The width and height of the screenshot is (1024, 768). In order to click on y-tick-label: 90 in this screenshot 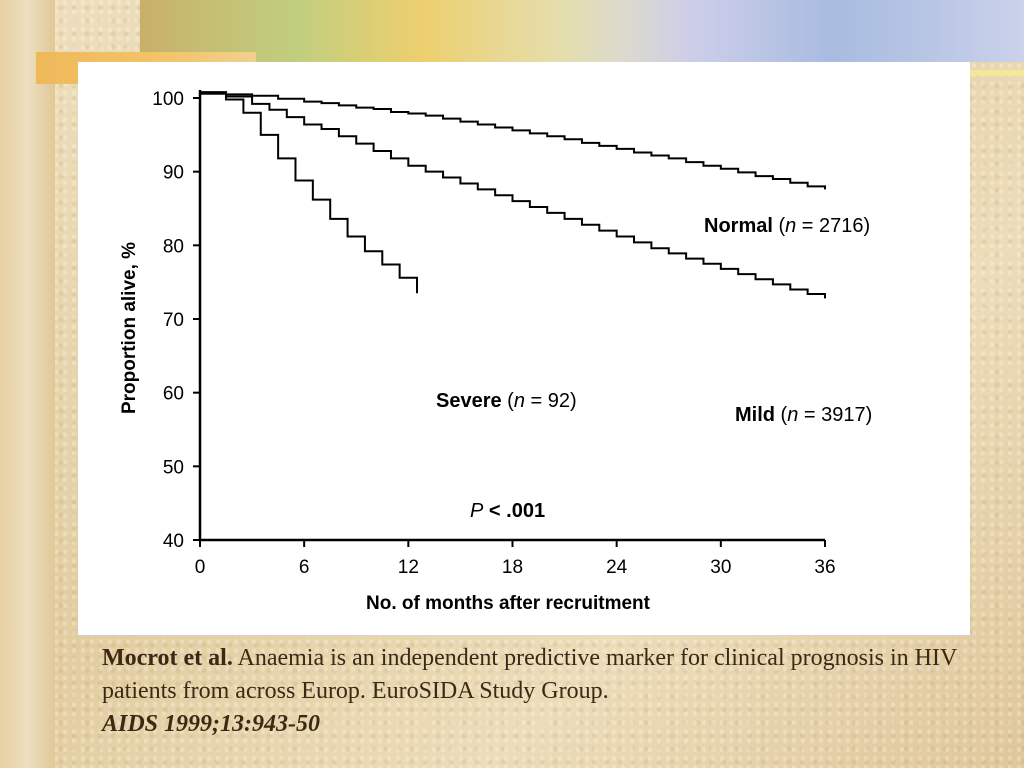, I will do `click(173, 173)`.